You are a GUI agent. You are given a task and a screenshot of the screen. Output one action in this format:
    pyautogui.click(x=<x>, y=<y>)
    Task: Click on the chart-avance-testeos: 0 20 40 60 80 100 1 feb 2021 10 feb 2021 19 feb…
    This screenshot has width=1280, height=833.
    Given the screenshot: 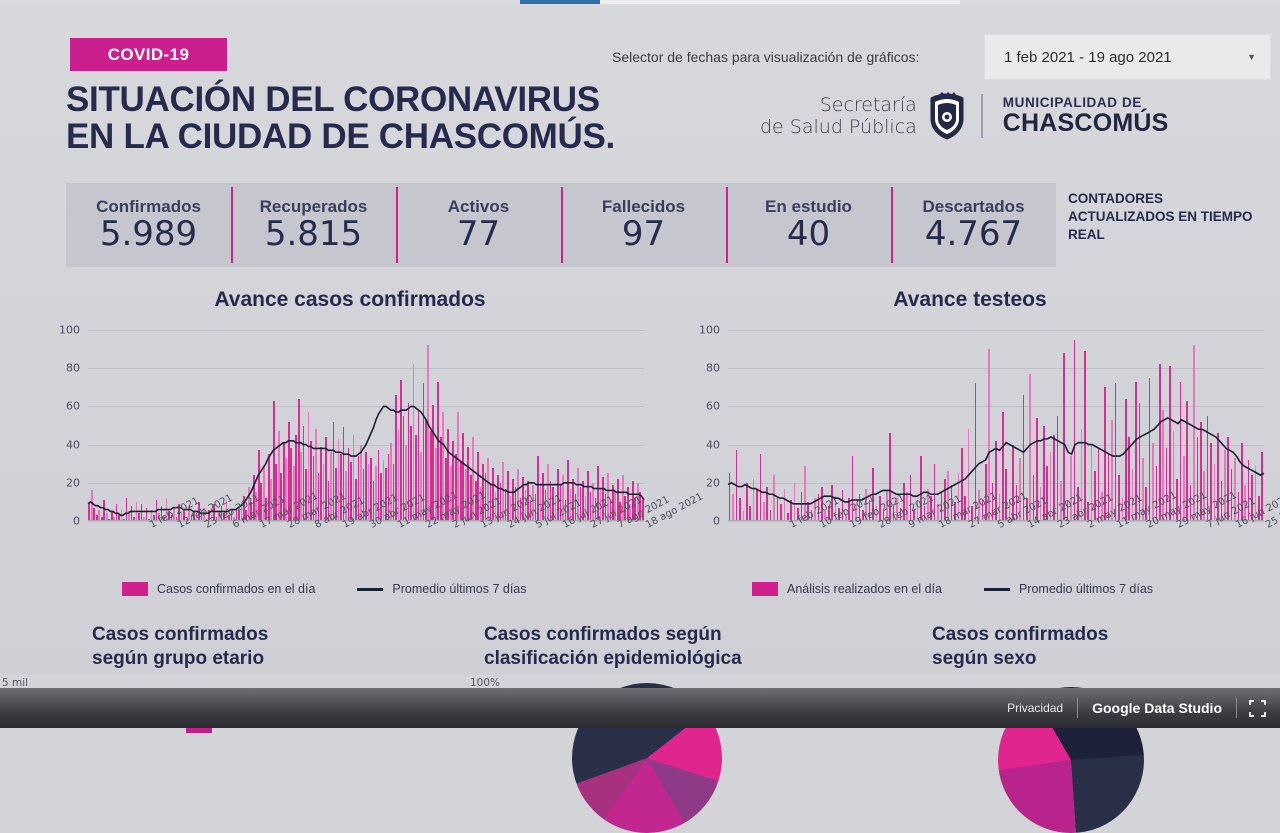 What is the action you would take?
    pyautogui.click(x=974, y=427)
    